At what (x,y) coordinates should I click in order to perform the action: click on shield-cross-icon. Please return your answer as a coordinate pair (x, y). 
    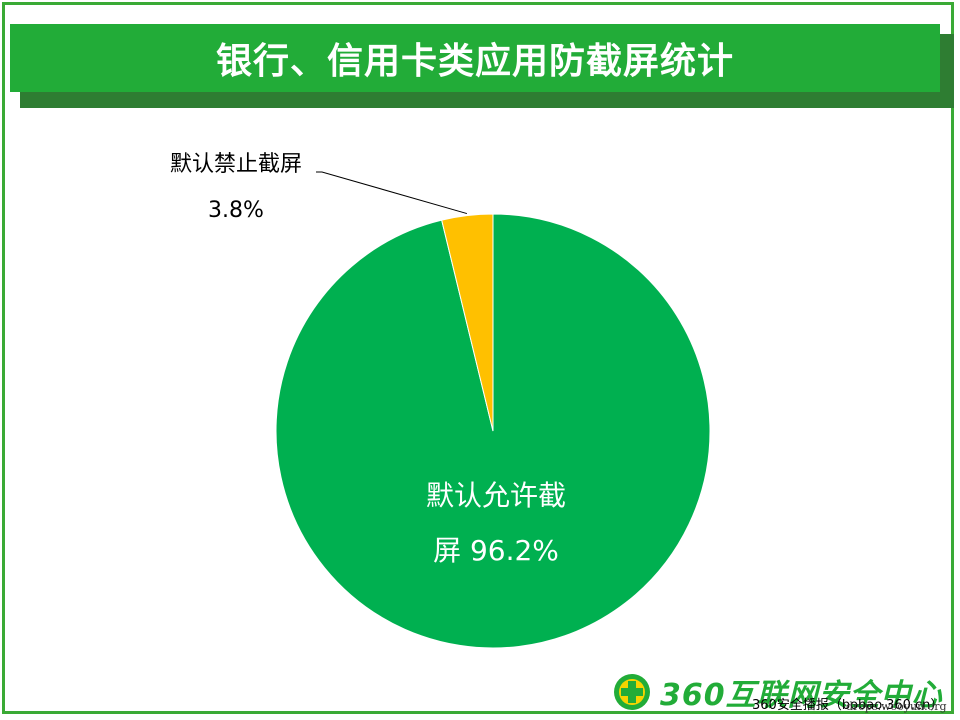
    Looking at the image, I should click on (632, 692).